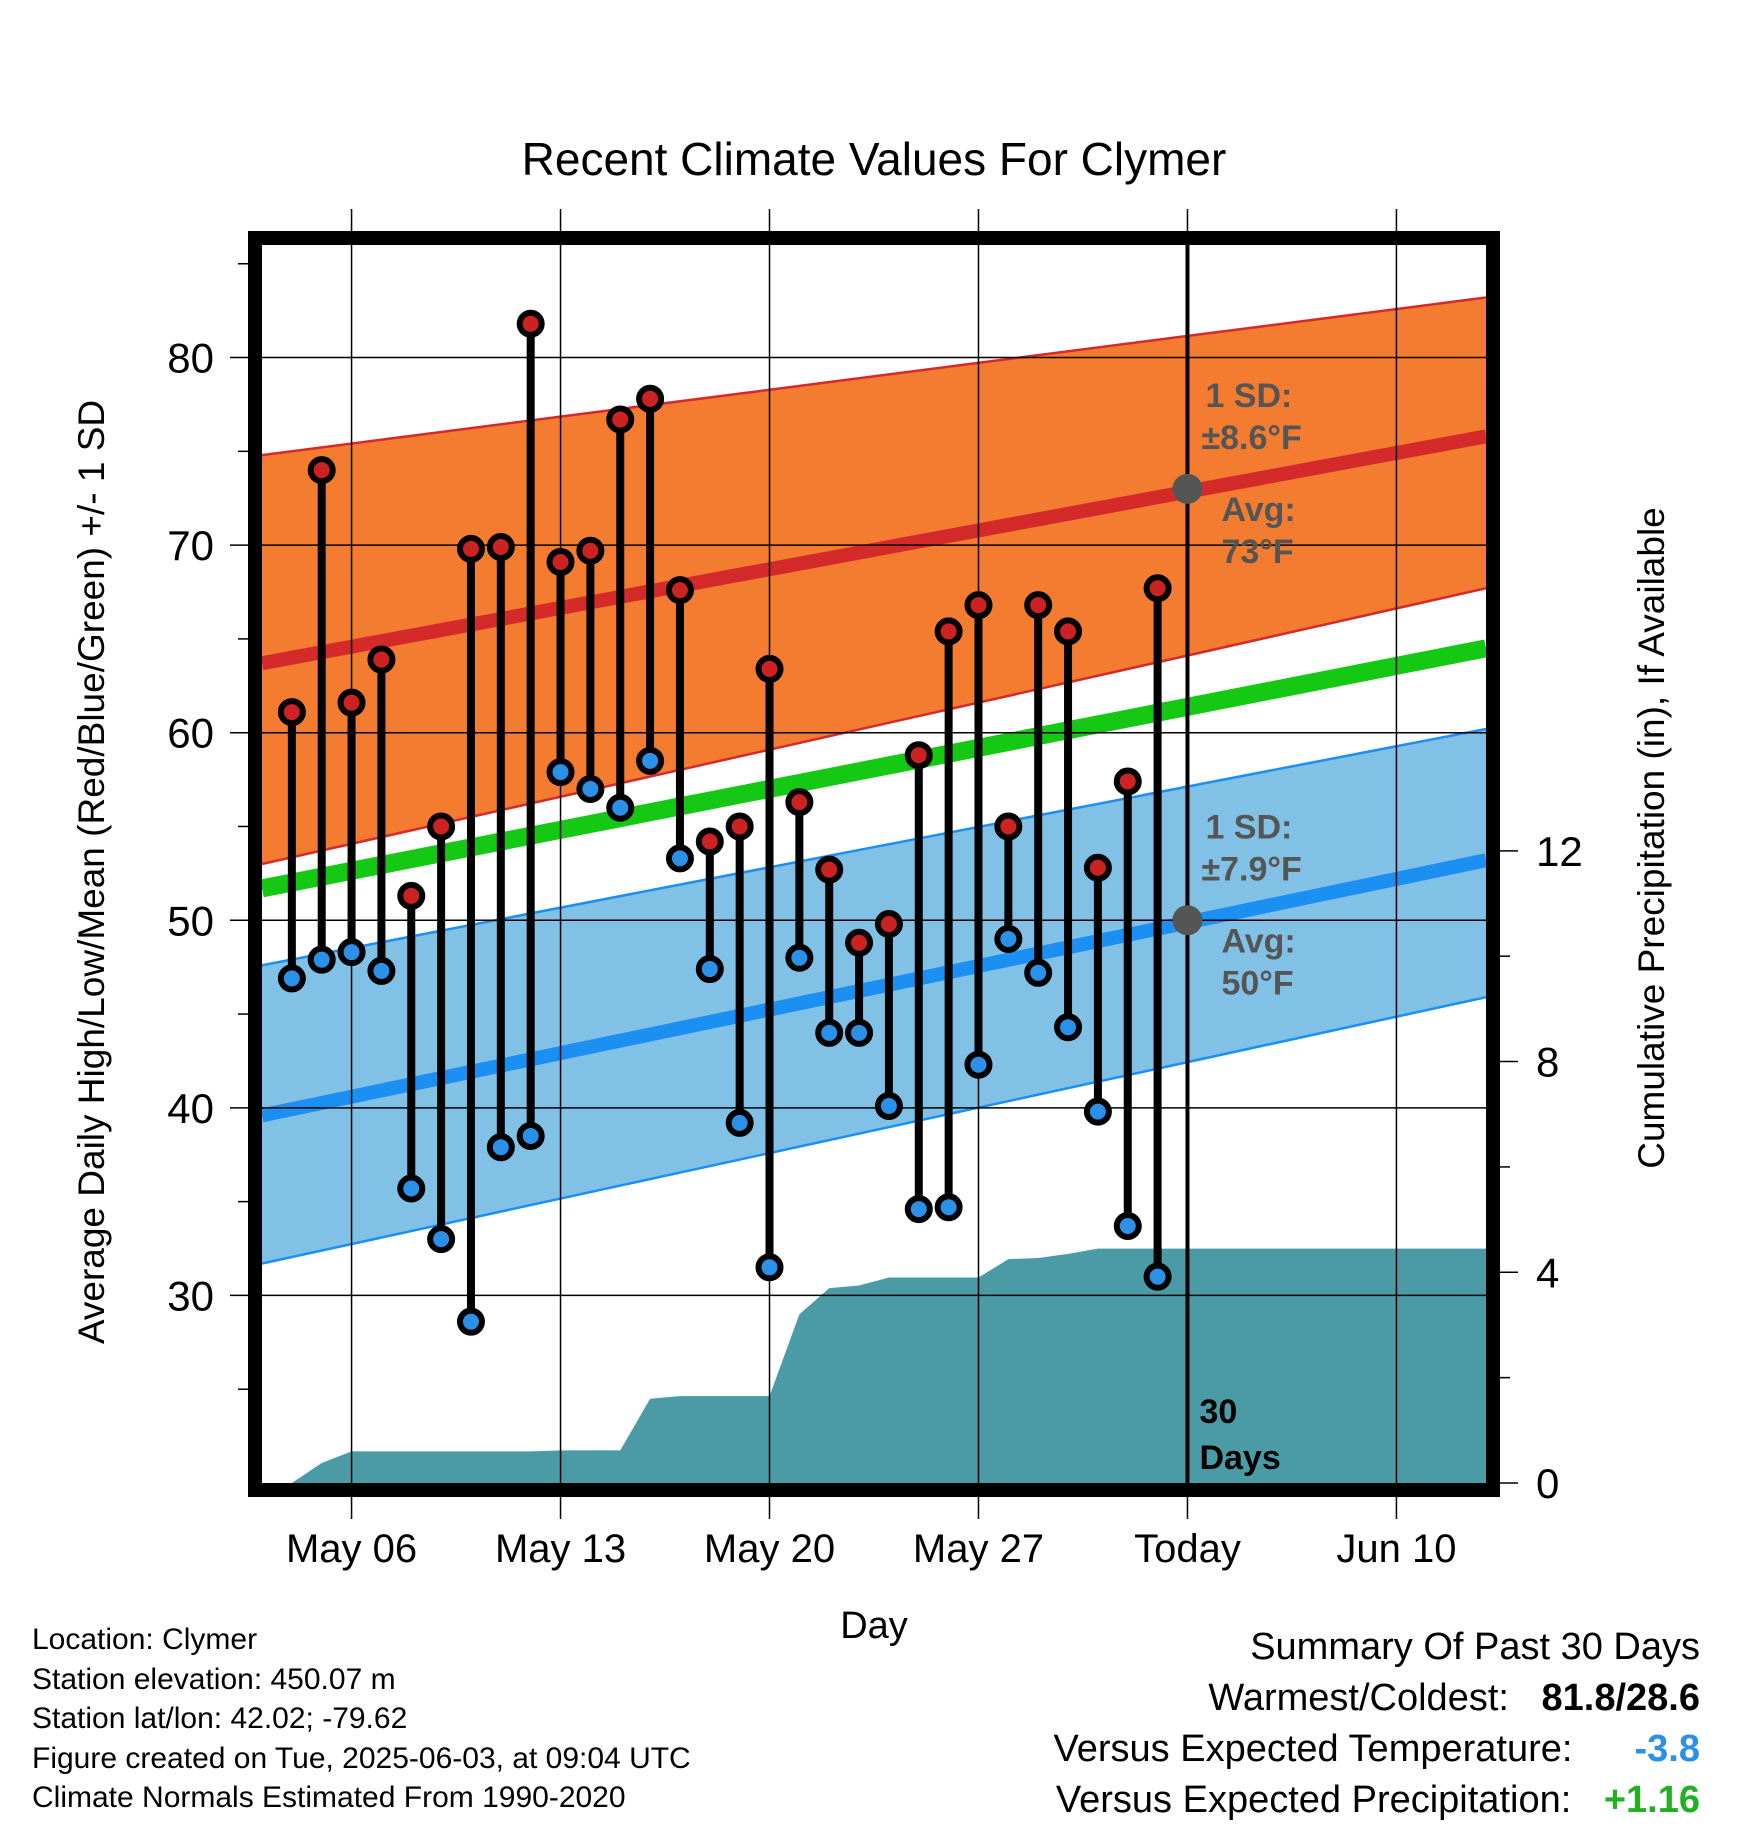 The width and height of the screenshot is (1748, 1828). Describe the element at coordinates (190, 1108) in the screenshot. I see `y-tick-label: 40` at that location.